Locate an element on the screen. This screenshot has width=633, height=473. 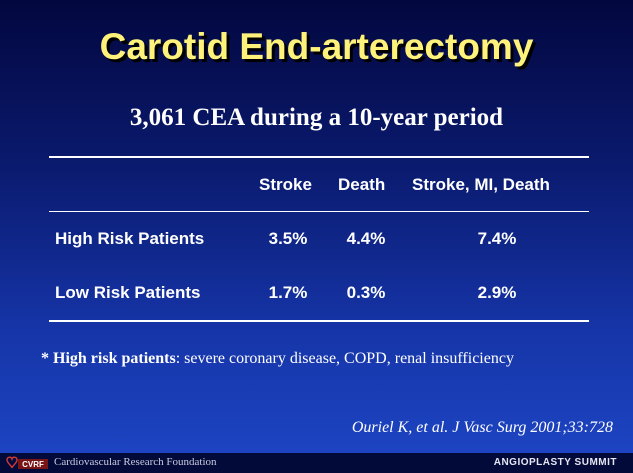
column-header-death: Death is located at coordinates (362, 184).